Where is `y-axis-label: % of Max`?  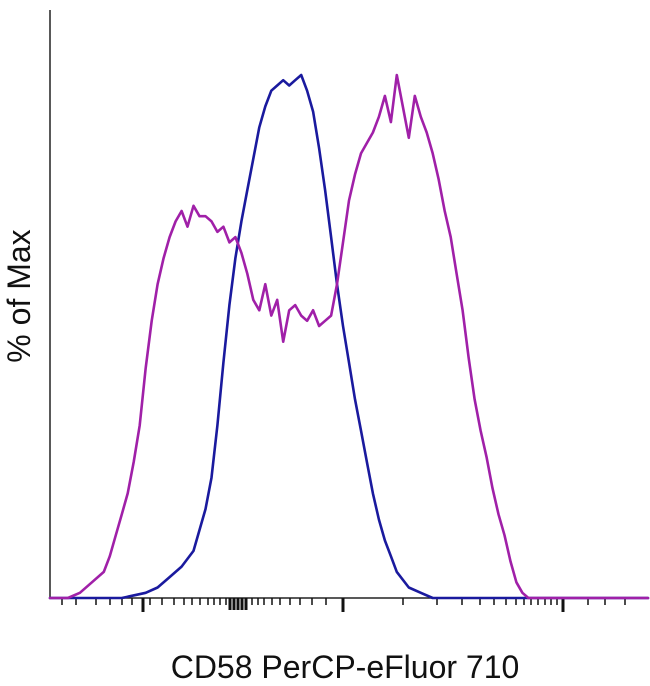
y-axis-label: % of Max is located at coordinates (19, 295).